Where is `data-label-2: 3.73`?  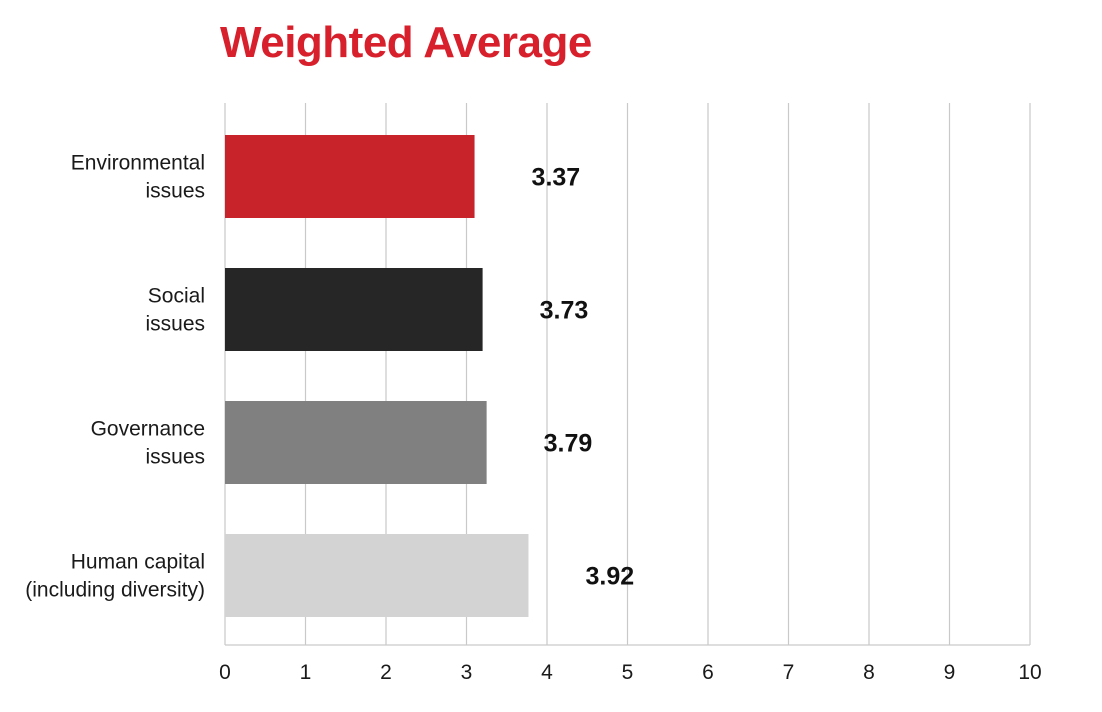 data-label-2: 3.73 is located at coordinates (564, 311).